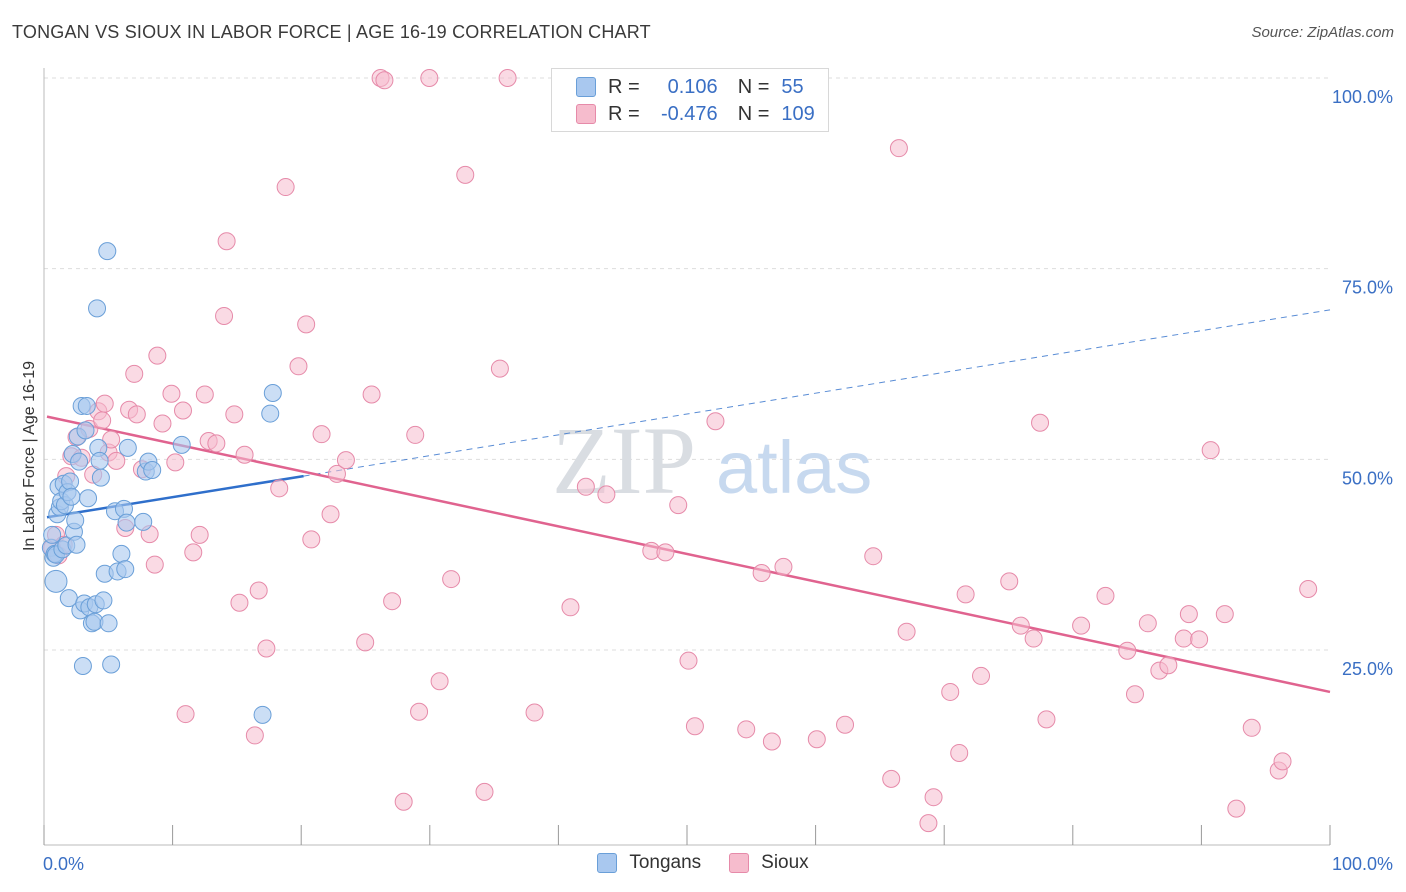 The height and width of the screenshot is (892, 1406). Describe the element at coordinates (586, 87) in the screenshot. I see `tongans-swatch` at that location.